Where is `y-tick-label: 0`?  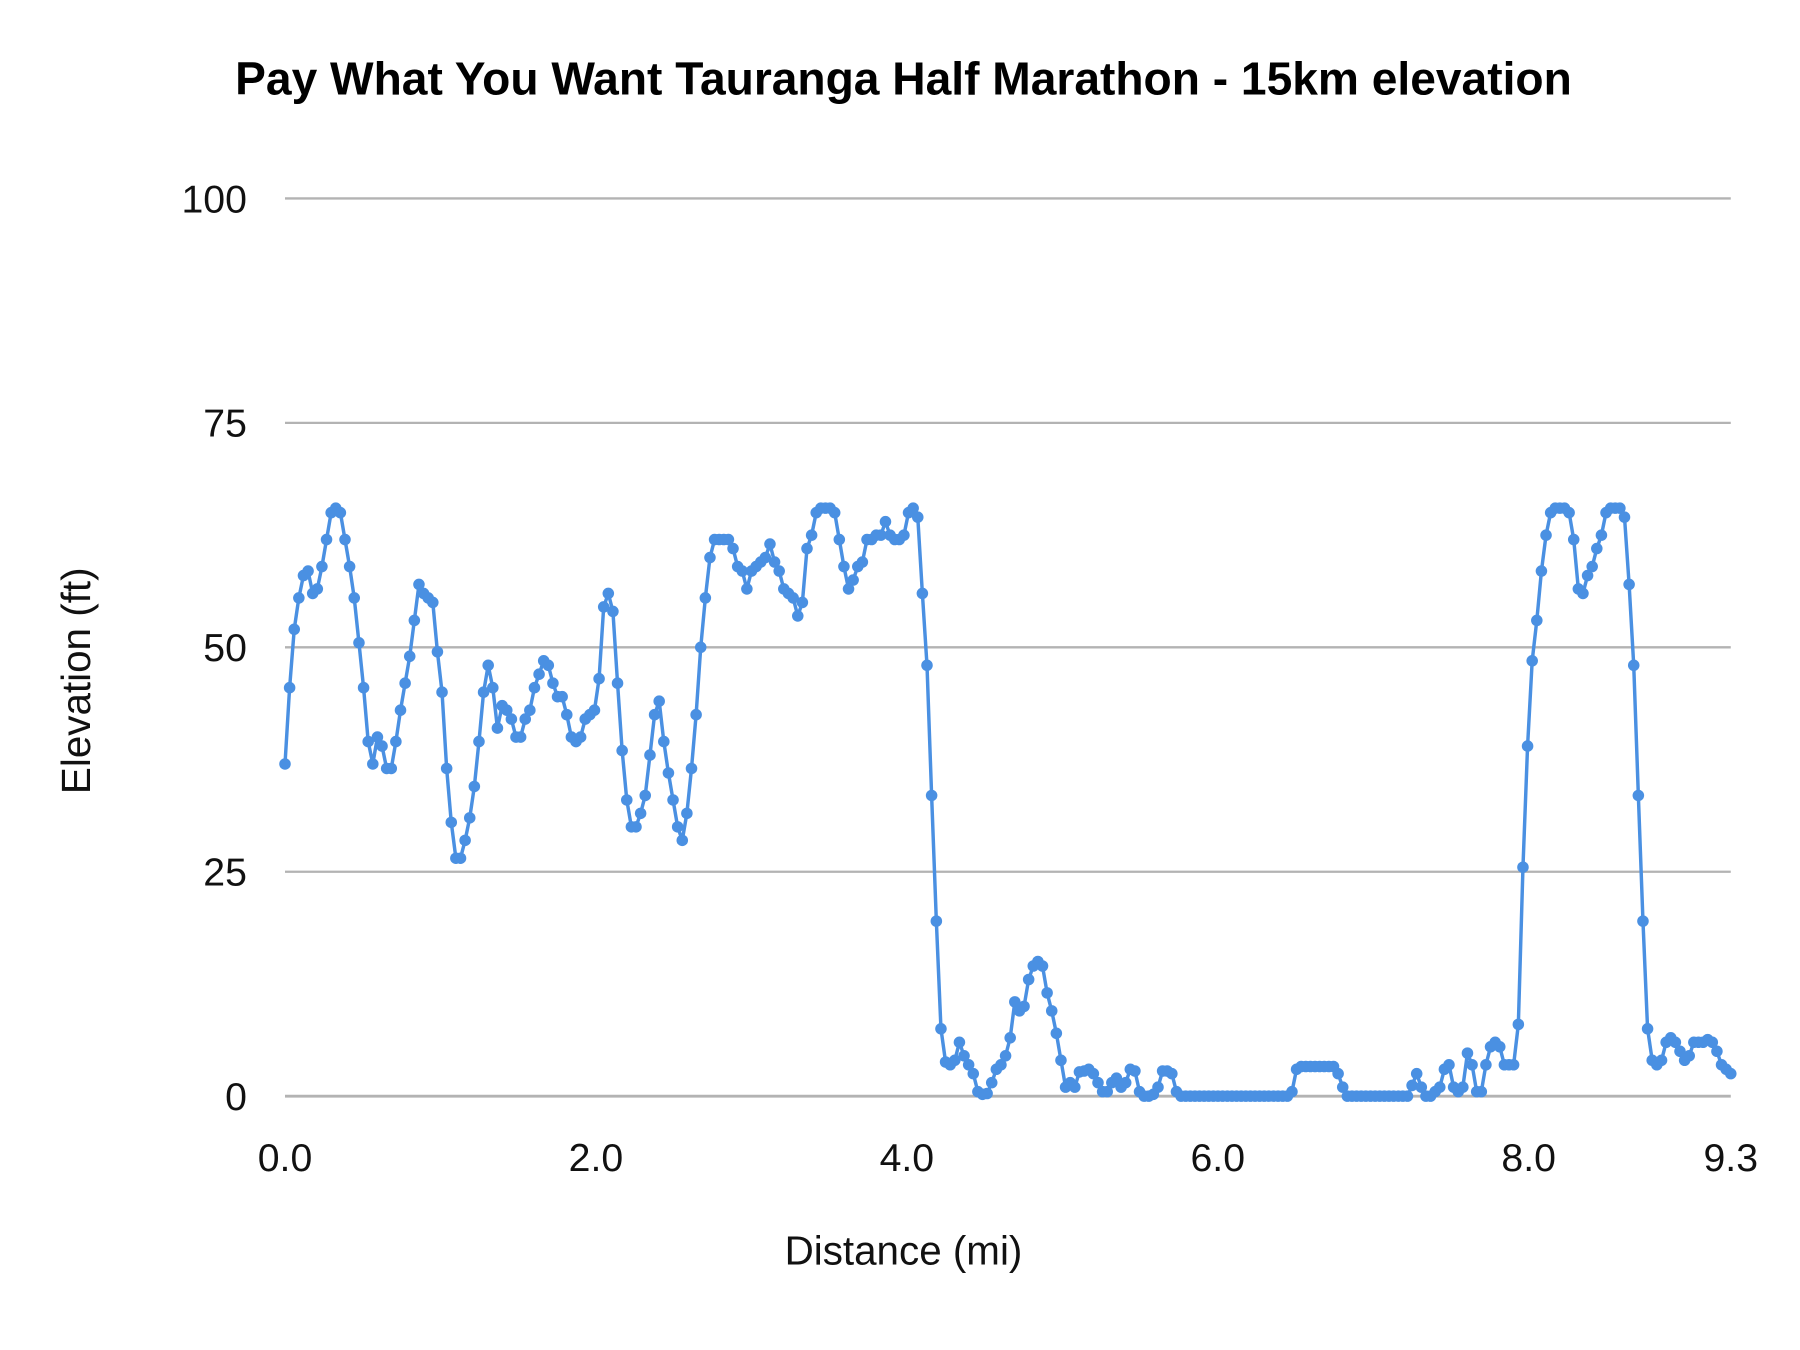 y-tick-label: 0 is located at coordinates (236, 1097).